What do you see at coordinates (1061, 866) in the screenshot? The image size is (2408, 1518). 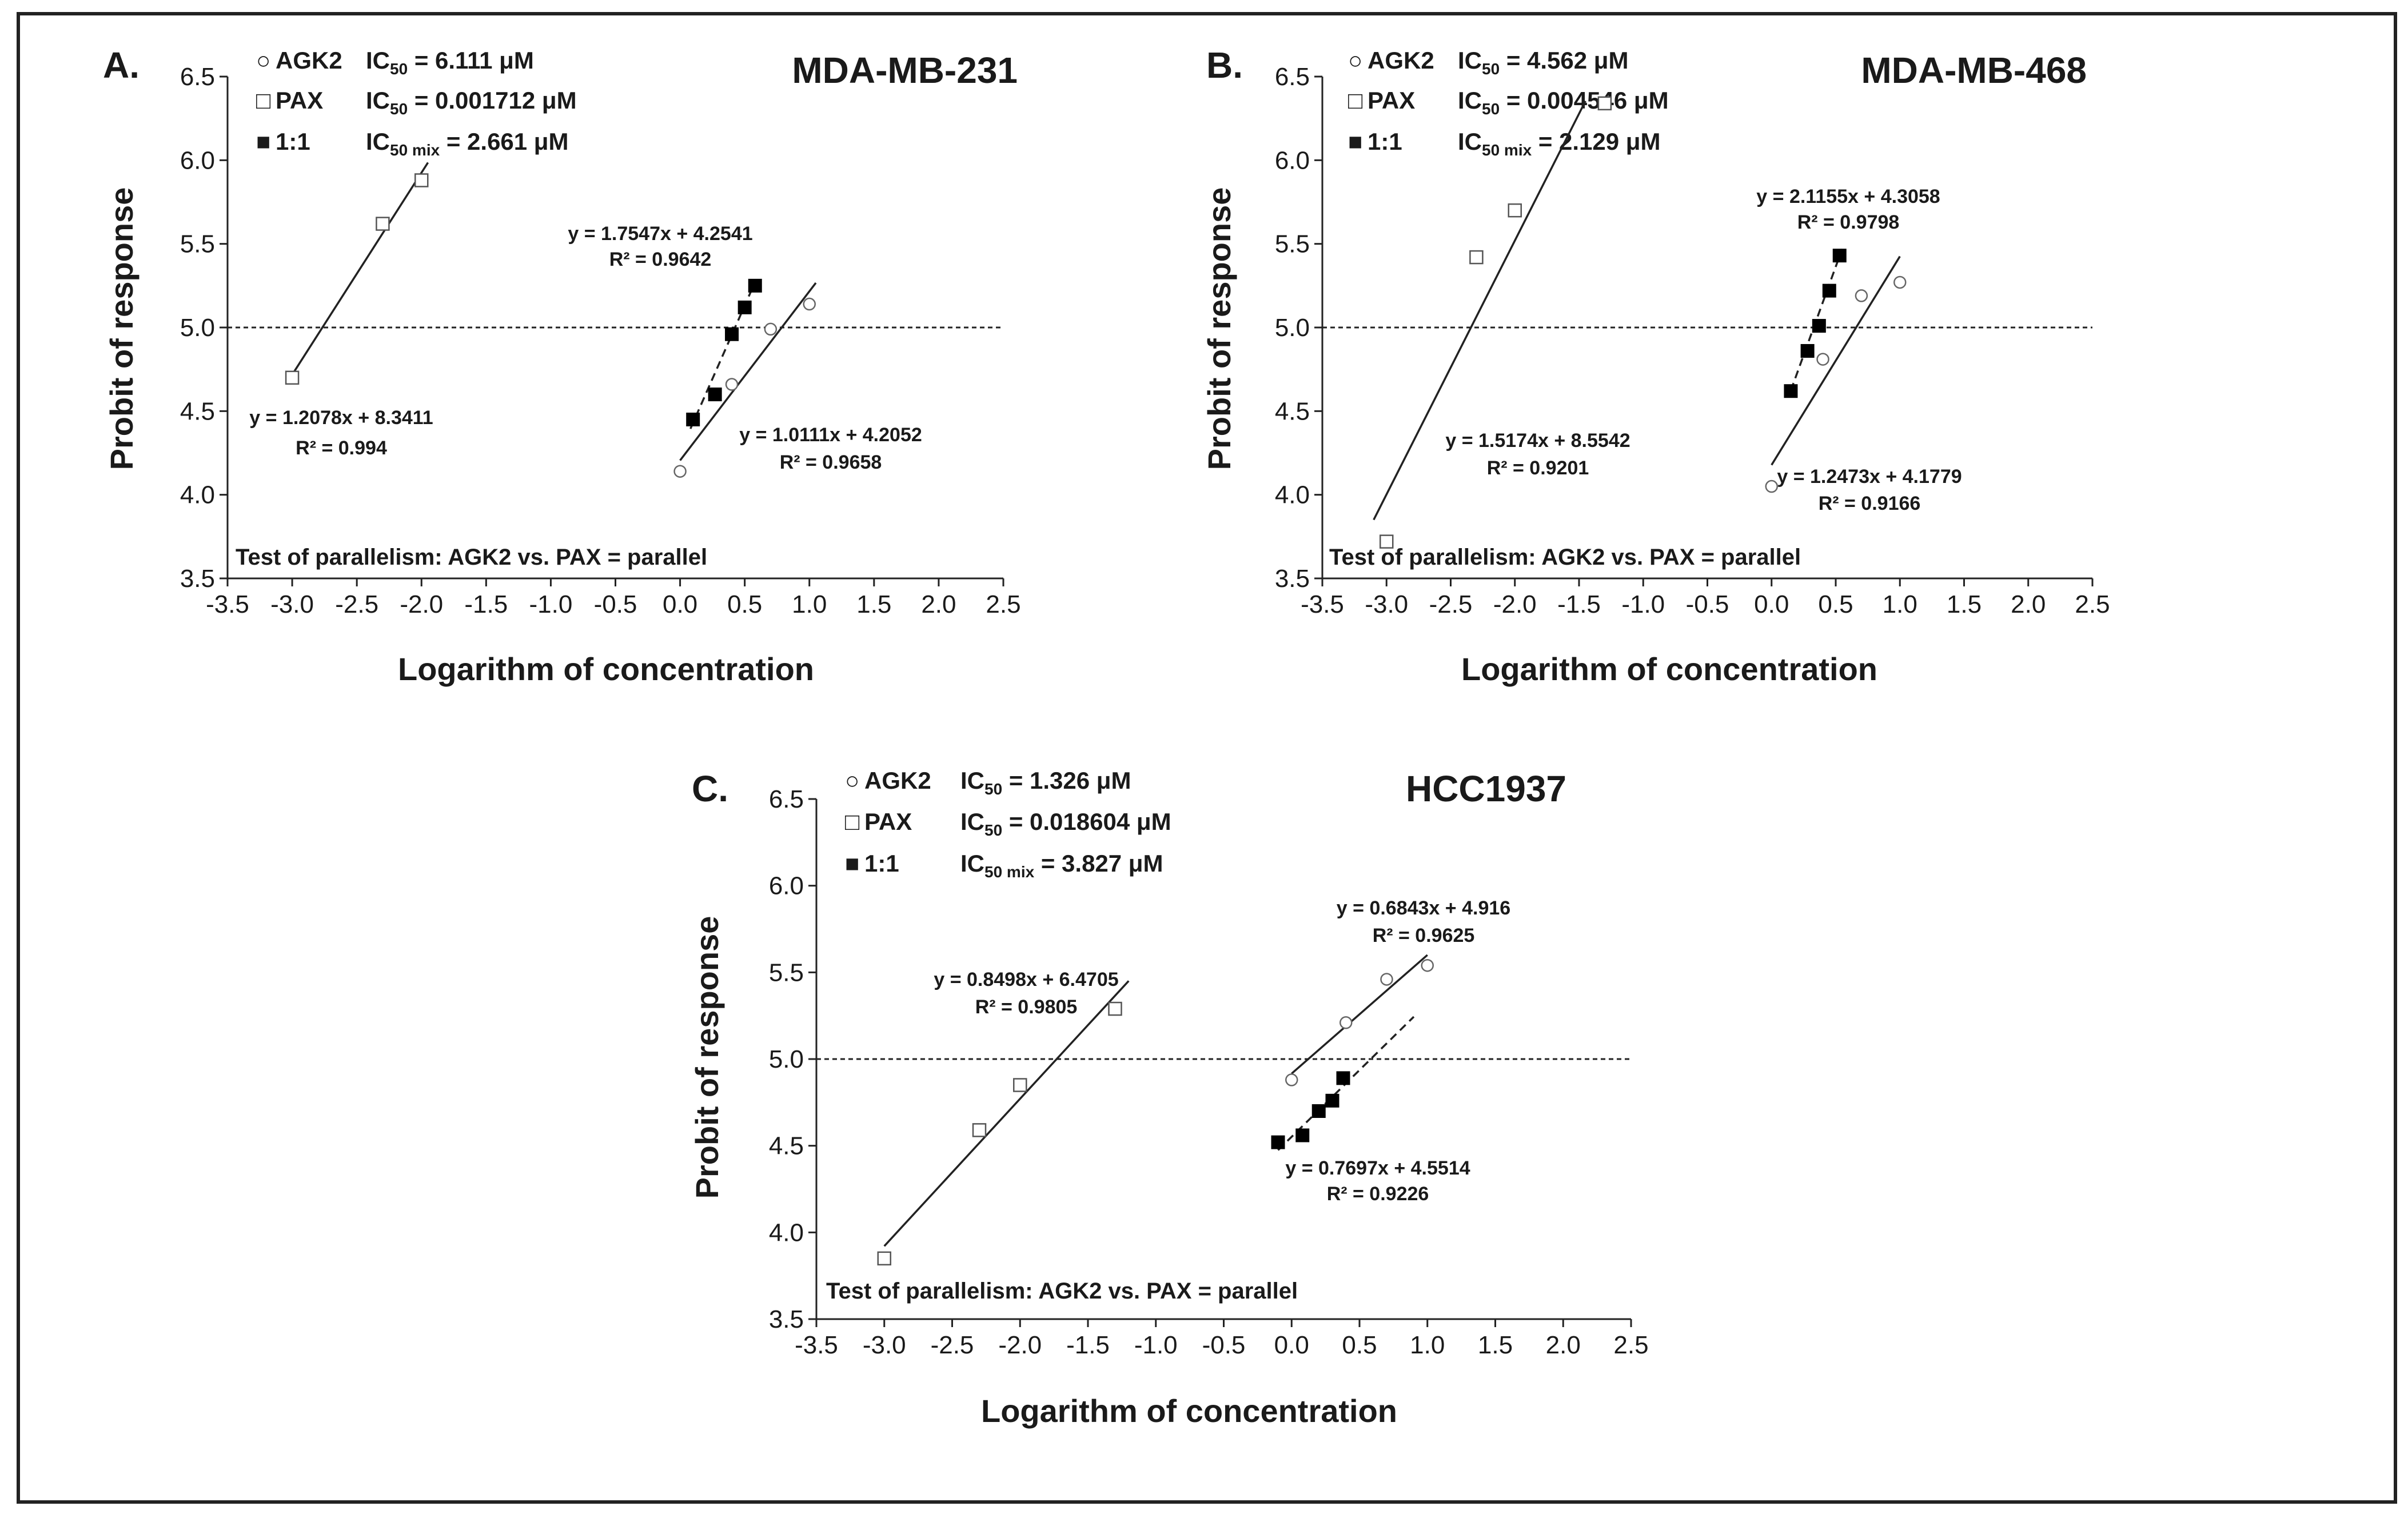 I see `legend-ic50: IC50 mix = 3.827 μM` at bounding box center [1061, 866].